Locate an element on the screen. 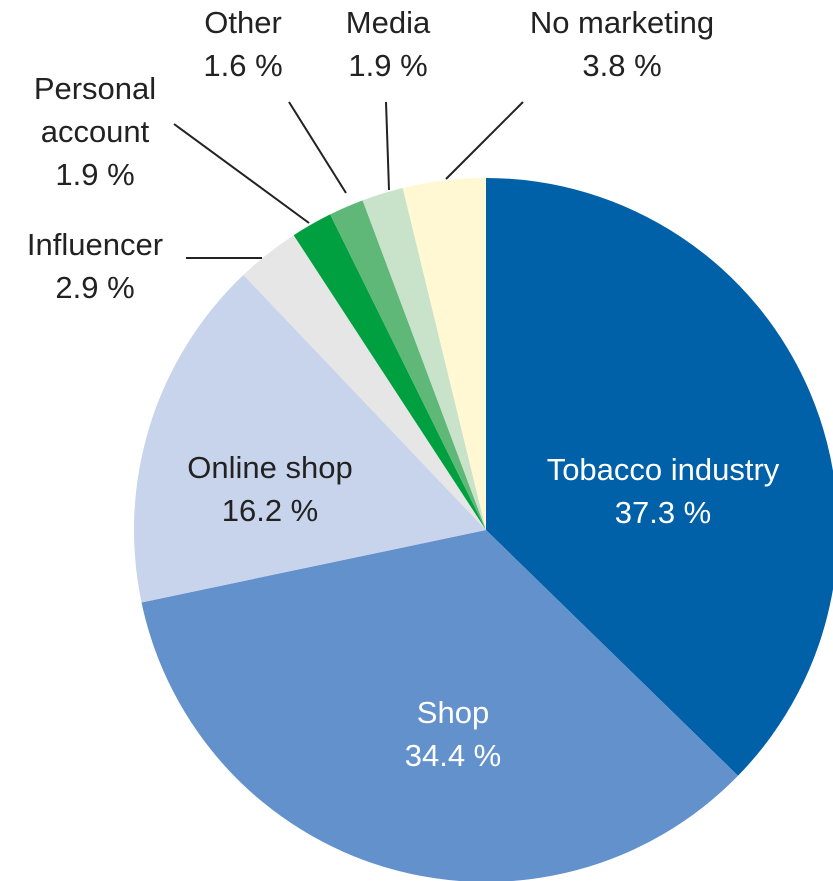 The width and height of the screenshot is (833, 881). slice-label: Shop 34.4 % is located at coordinates (453, 734).